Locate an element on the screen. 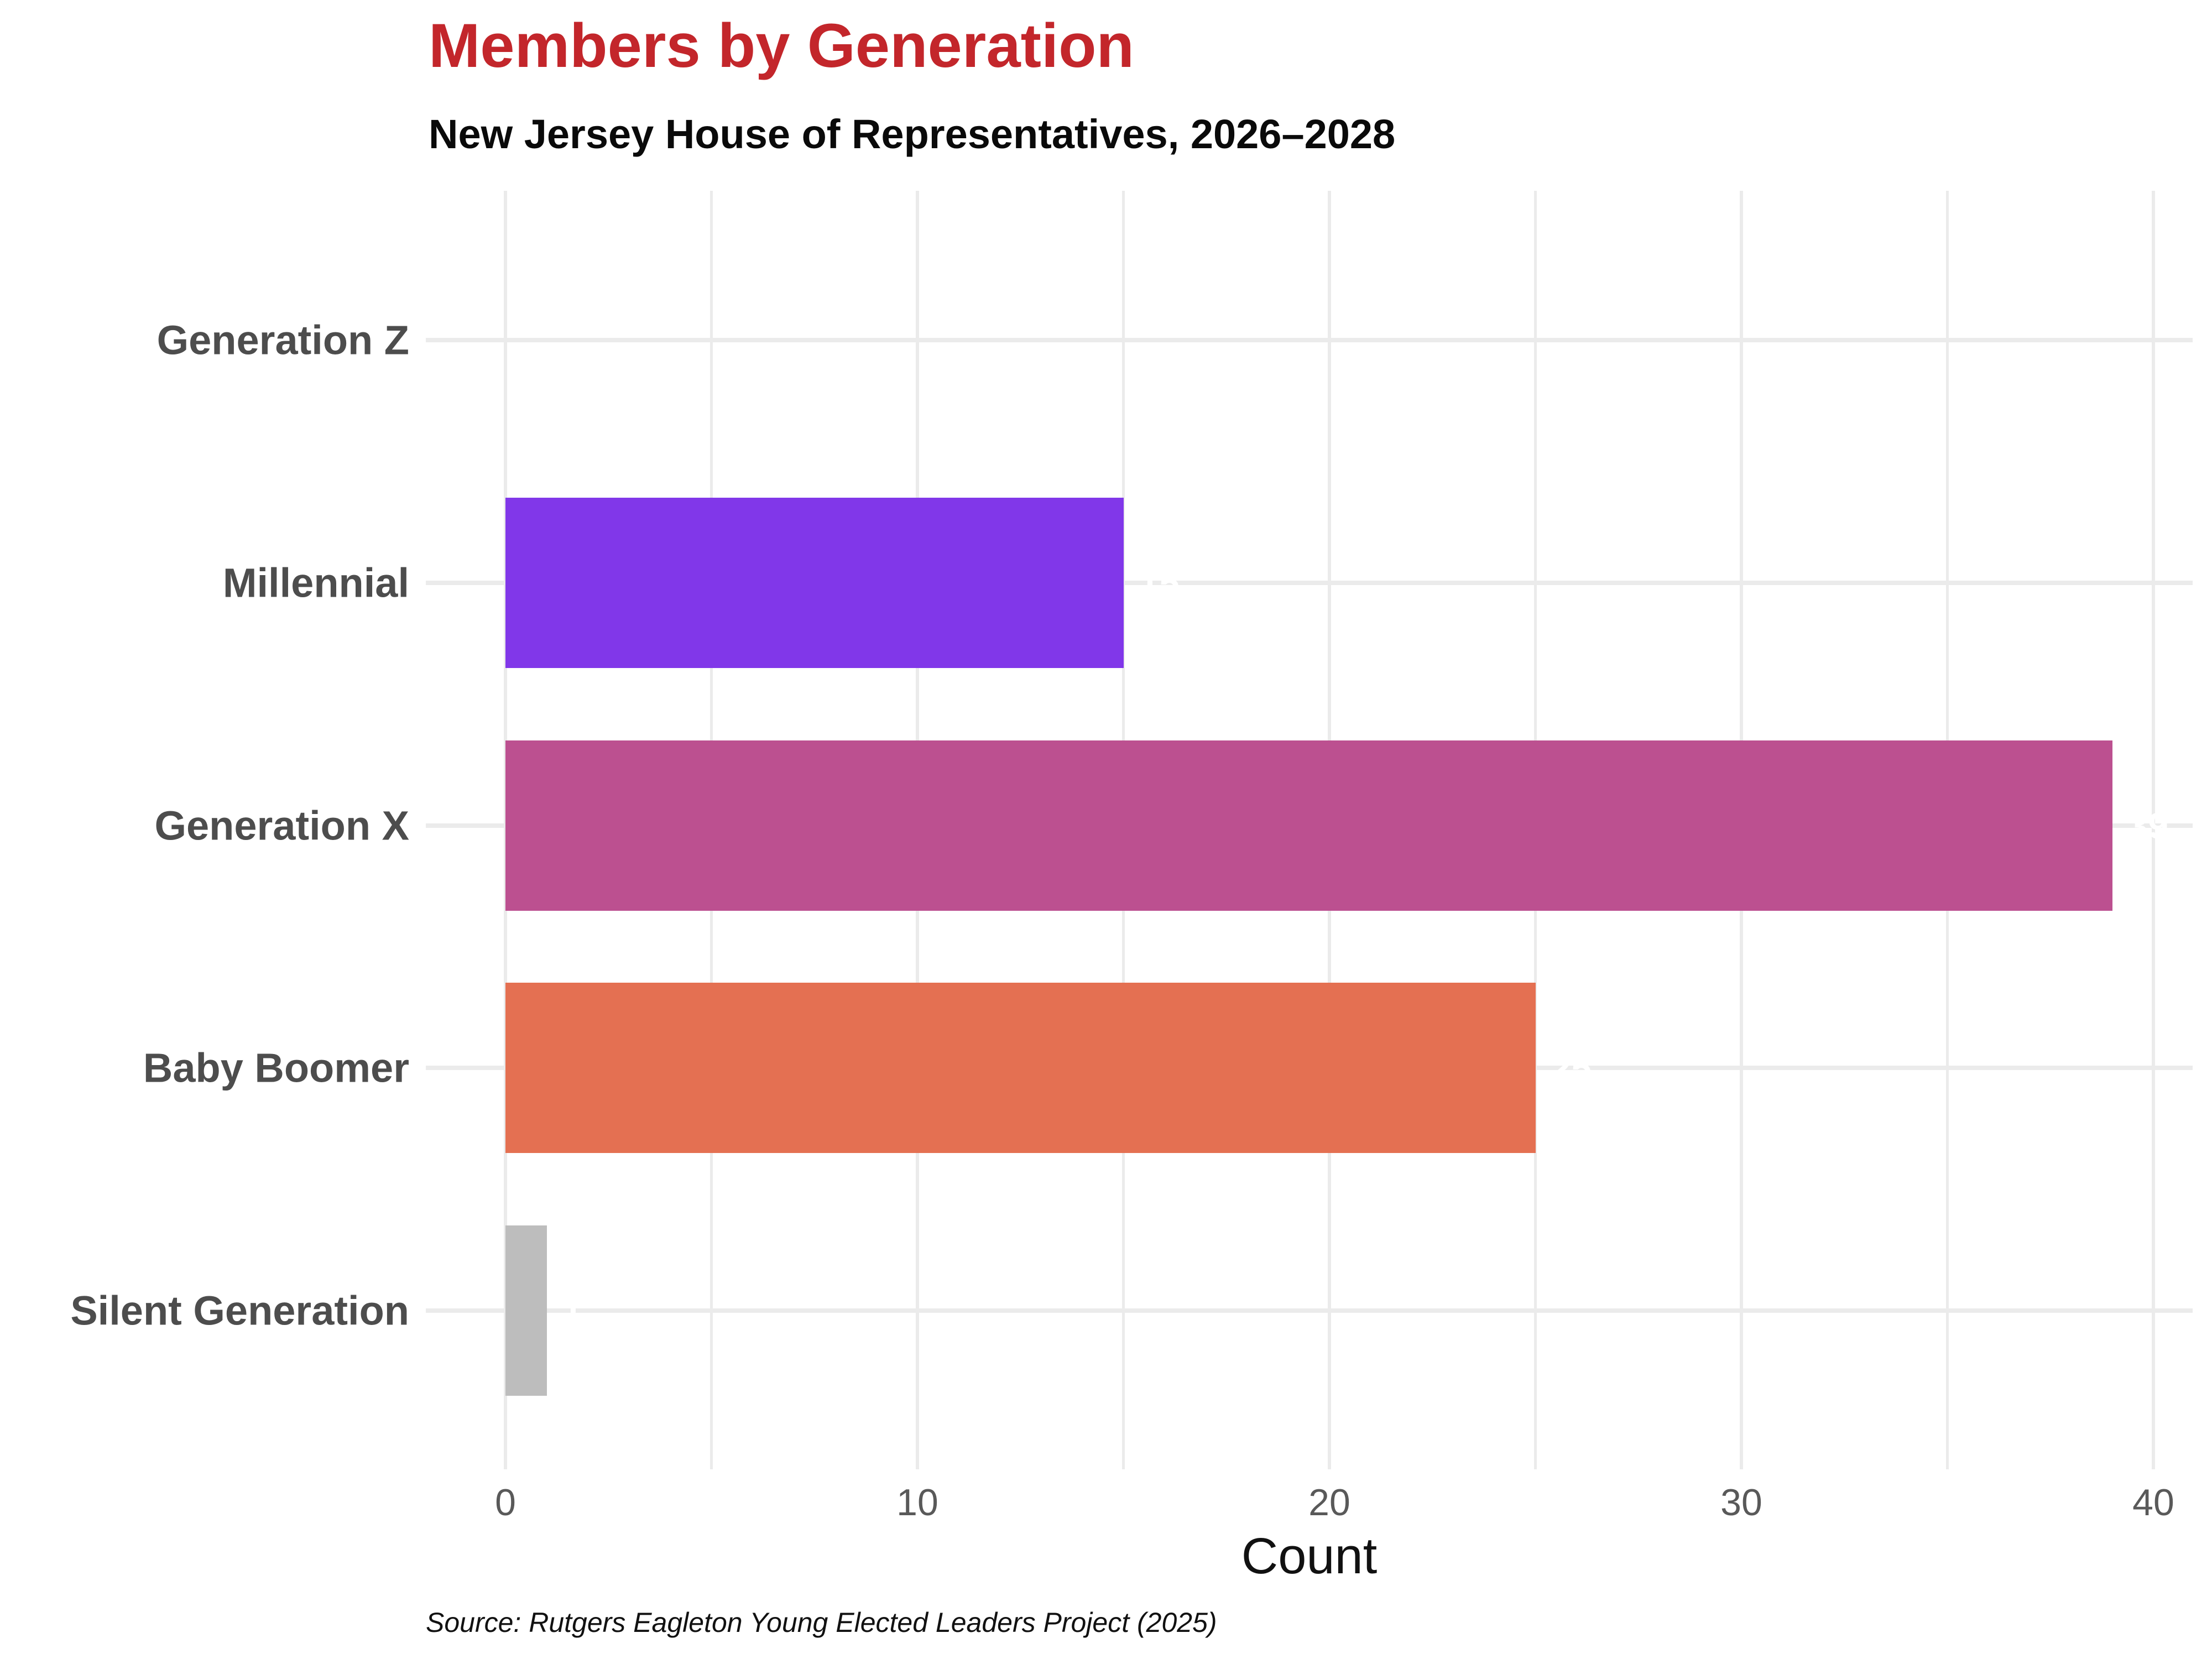 The height and width of the screenshot is (1659, 2212). x-tick-label: 40 is located at coordinates (2153, 1503).